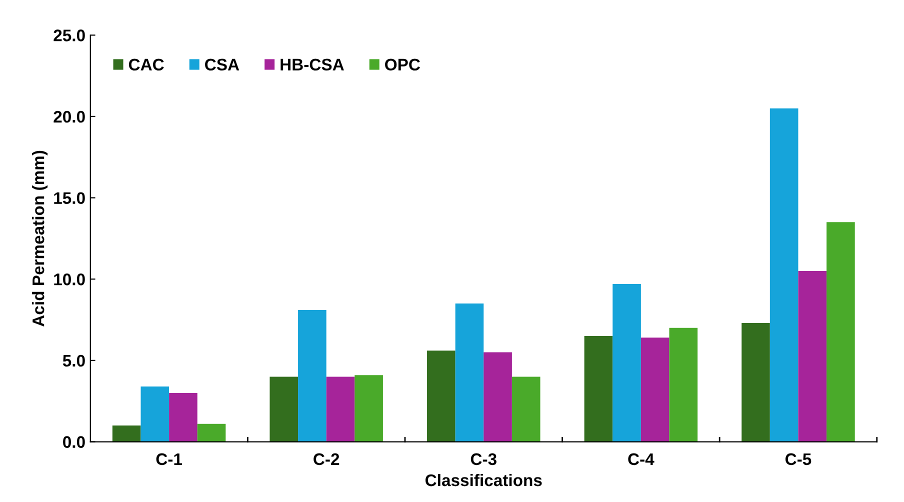 The width and height of the screenshot is (904, 502). Describe the element at coordinates (69, 36) in the screenshot. I see `y-tick-label: 25.0` at that location.